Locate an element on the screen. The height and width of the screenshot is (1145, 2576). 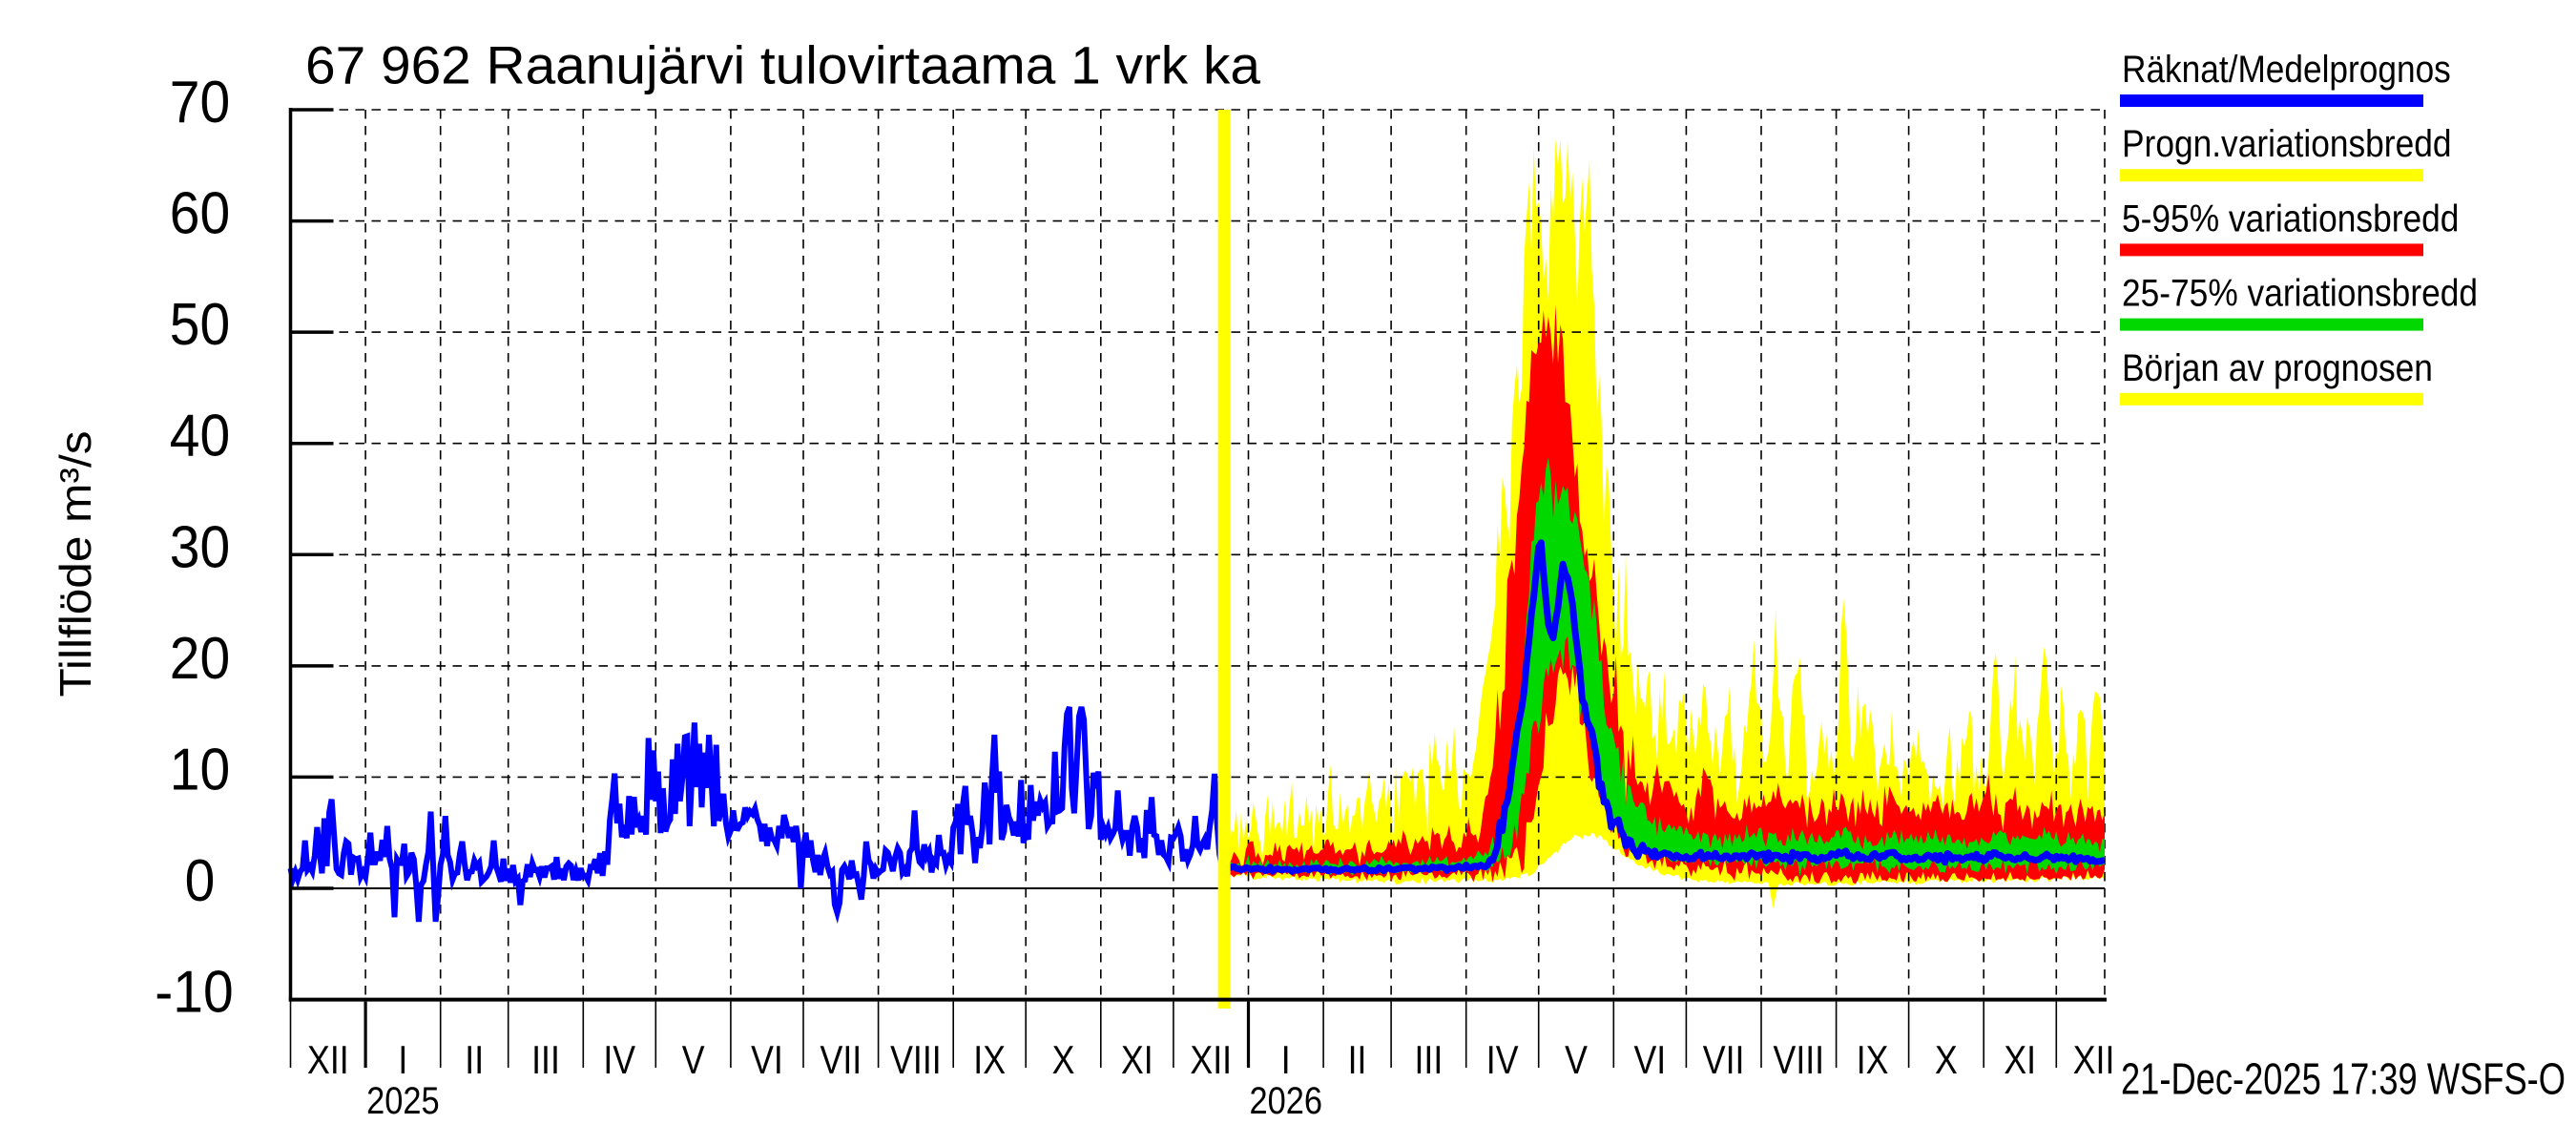
svg-text: -10 is located at coordinates (194, 993).